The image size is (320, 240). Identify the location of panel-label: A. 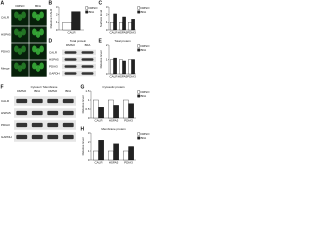
(3, 3).